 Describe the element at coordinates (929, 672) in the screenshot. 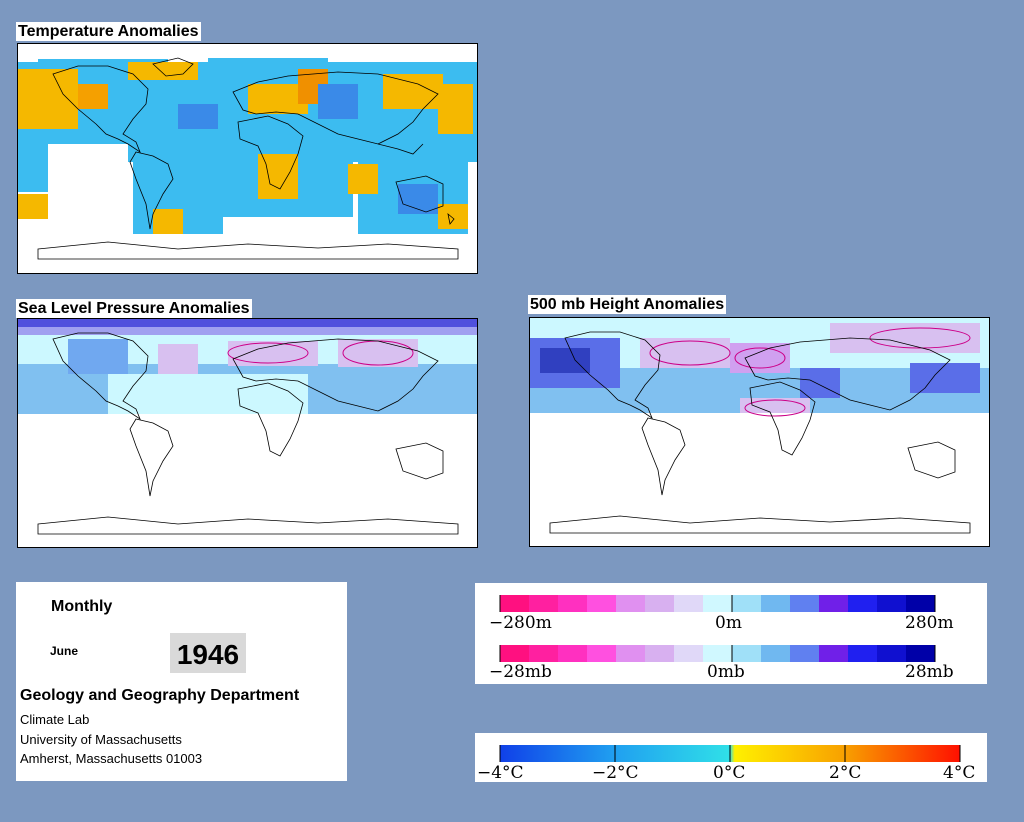

I see `pressure-legend-label: 28mb` at that location.